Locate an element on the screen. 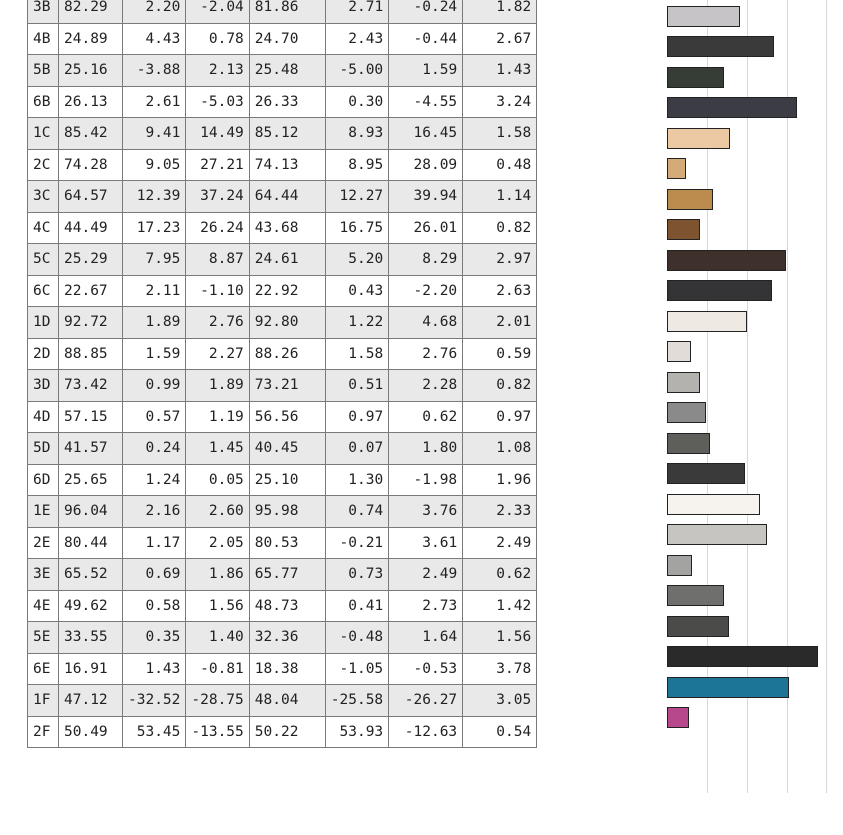 The width and height of the screenshot is (843, 835). value-cell-3: 2.60 is located at coordinates (217, 511).